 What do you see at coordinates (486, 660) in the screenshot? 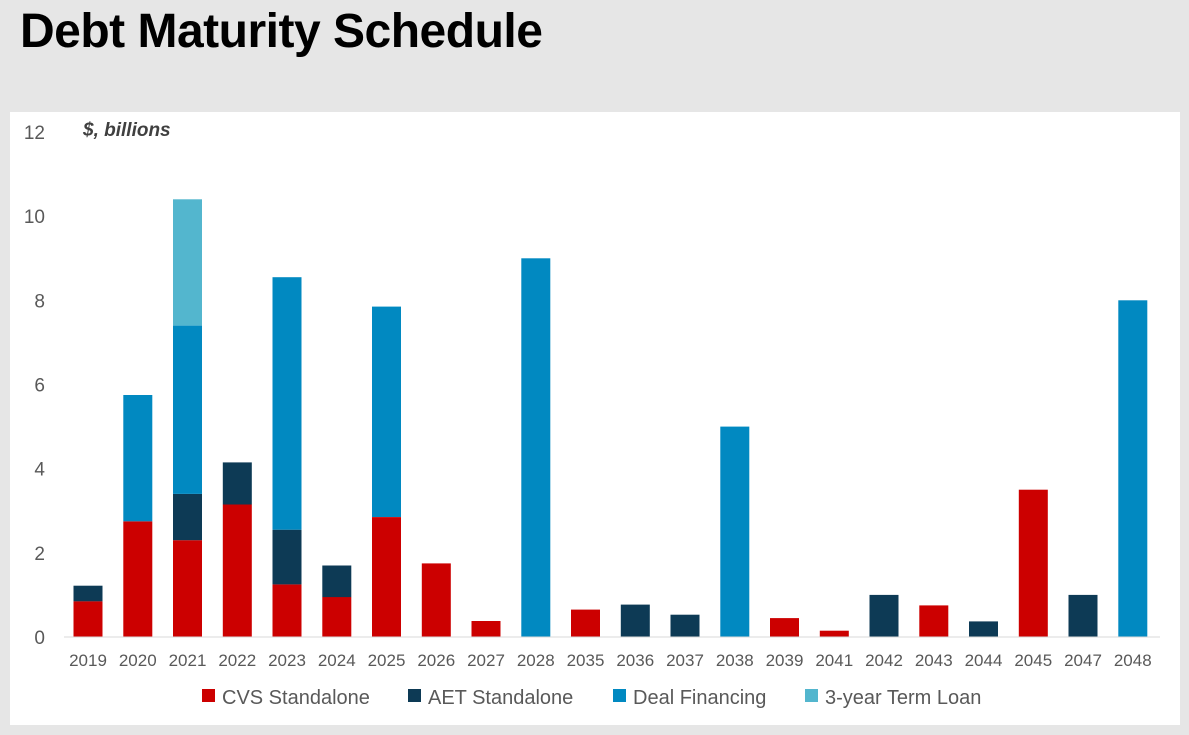
I see `x-tick-label: 2027` at bounding box center [486, 660].